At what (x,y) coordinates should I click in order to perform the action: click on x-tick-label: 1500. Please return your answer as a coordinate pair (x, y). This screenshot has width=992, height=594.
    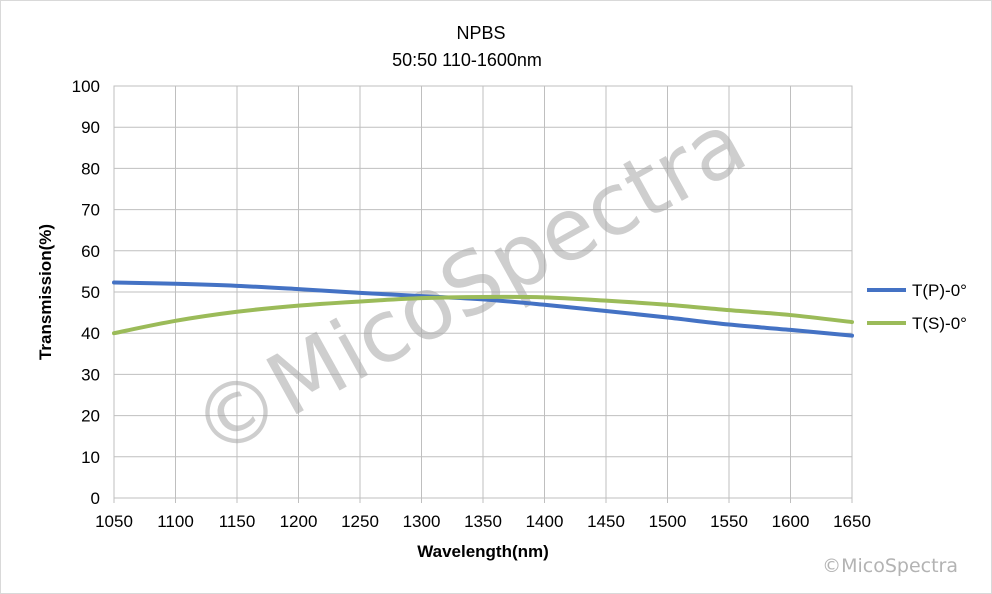
    Looking at the image, I should click on (668, 521).